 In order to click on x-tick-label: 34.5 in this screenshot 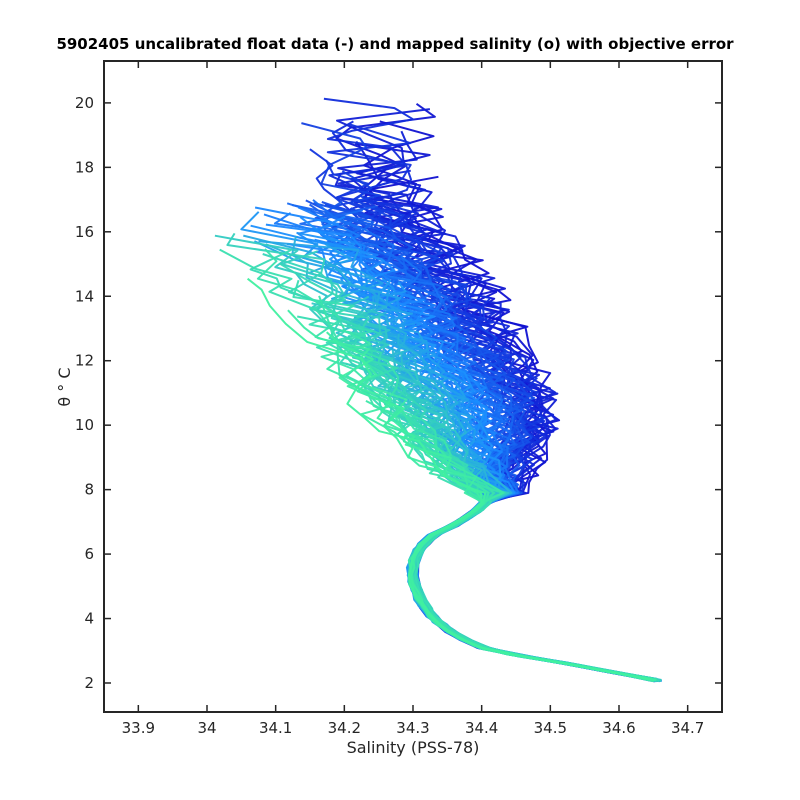, I will do `click(550, 728)`.